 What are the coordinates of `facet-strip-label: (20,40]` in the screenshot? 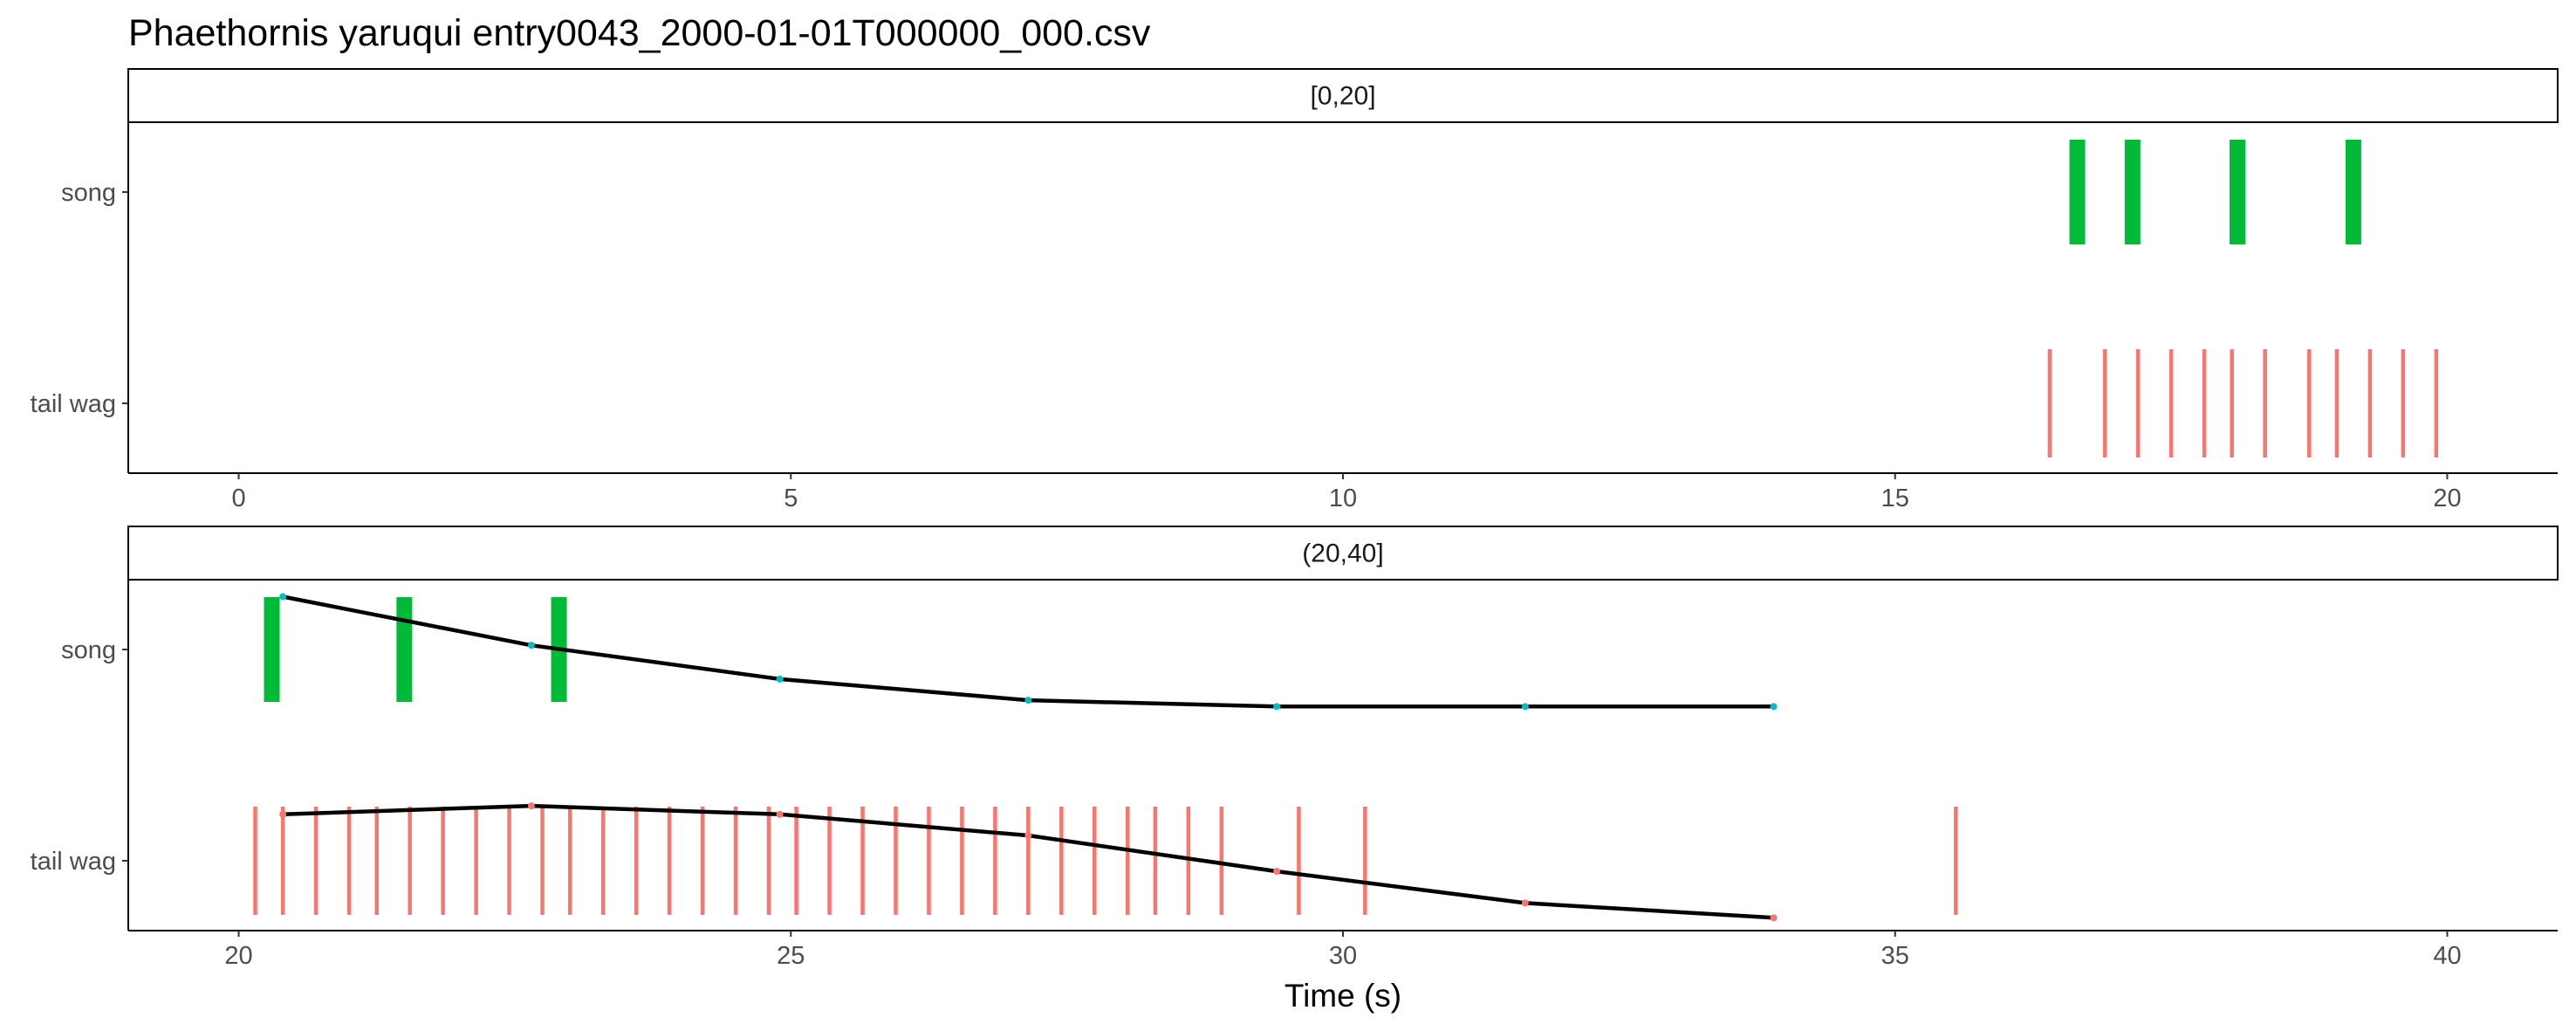 It's located at (1343, 554).